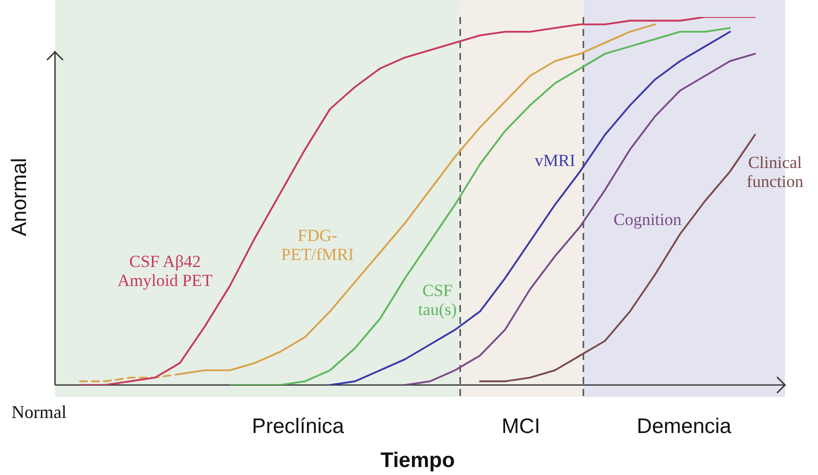 This screenshot has width=818, height=475. Describe the element at coordinates (298, 427) in the screenshot. I see `text: Preclínica` at that location.